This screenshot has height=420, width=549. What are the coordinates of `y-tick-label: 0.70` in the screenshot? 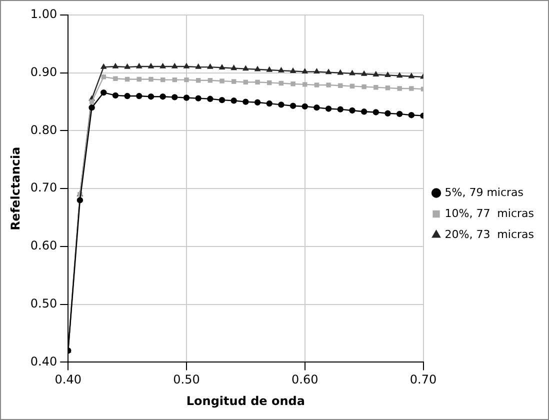 It's located at (44, 187).